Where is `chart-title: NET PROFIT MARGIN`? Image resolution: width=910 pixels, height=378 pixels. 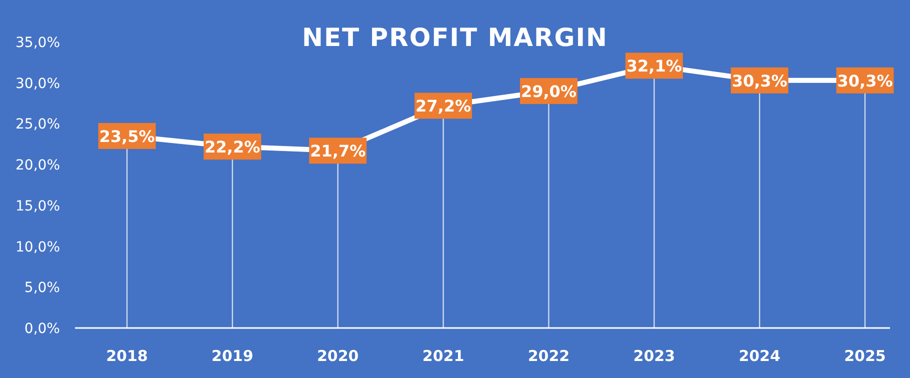
chart-title: NET PROFIT MARGIN is located at coordinates (455, 37).